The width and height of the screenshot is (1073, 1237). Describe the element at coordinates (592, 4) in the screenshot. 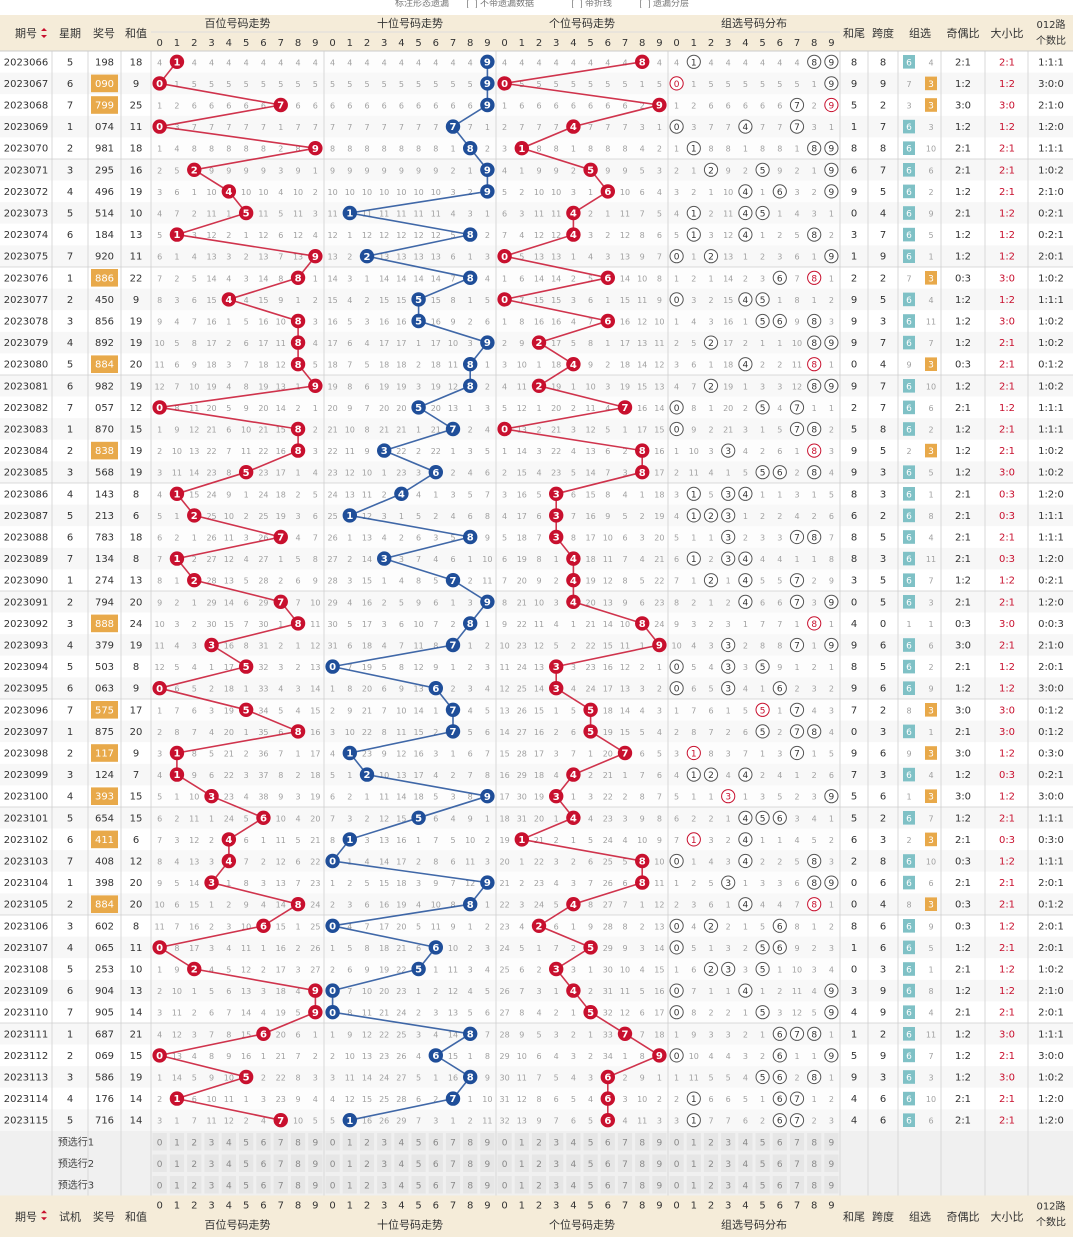

I see `option-polyline: 带折线` at that location.